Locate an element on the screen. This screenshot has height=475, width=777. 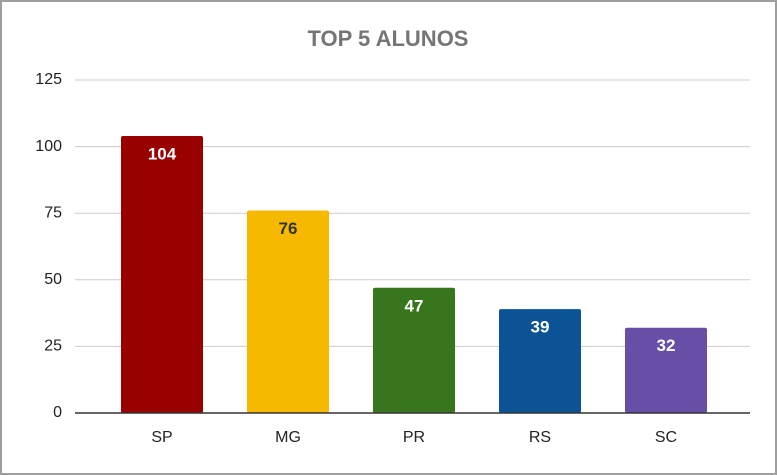
x-tick-label: SP is located at coordinates (161, 437).